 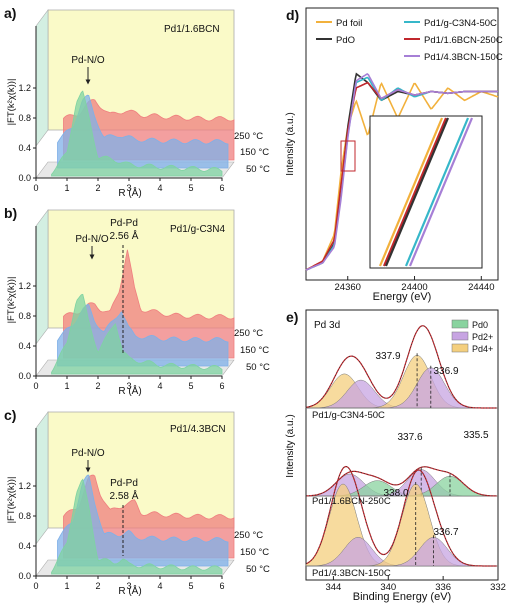 What do you see at coordinates (388, 587) in the screenshot?
I see `panel-e-xtick-340: 340` at bounding box center [388, 587].